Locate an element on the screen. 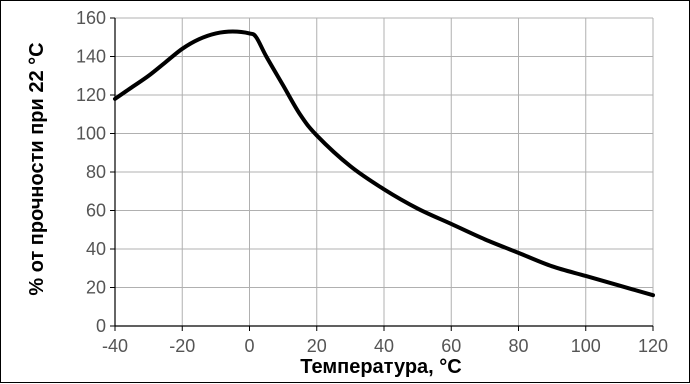  x-tick-label: -40 is located at coordinates (115, 346).